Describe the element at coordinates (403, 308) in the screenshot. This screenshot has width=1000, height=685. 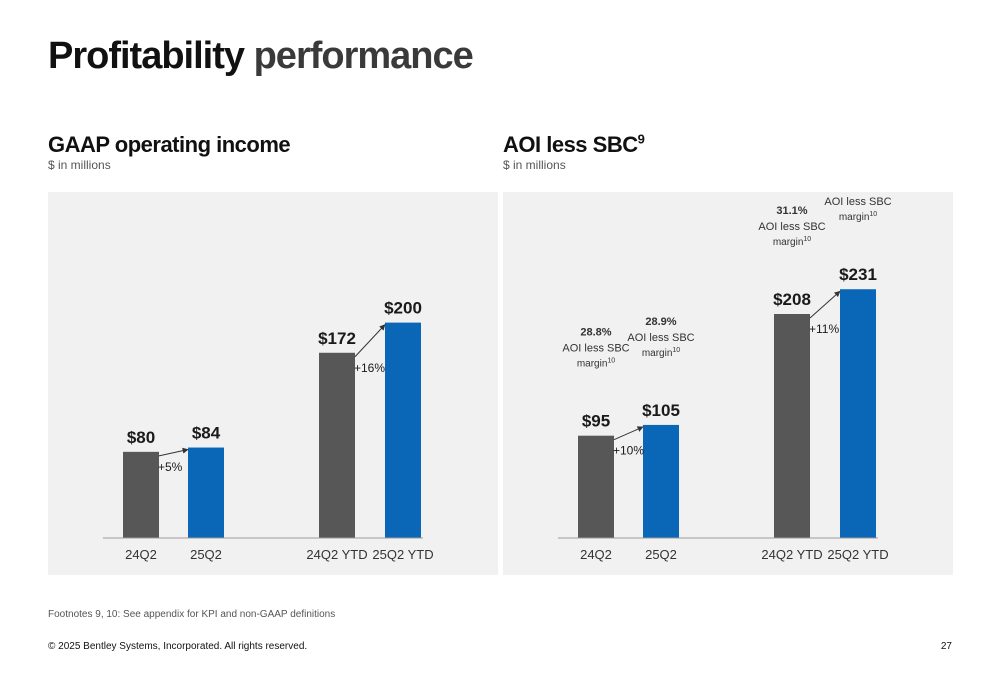
I see `value-label-25q2-ytd: $200` at that location.